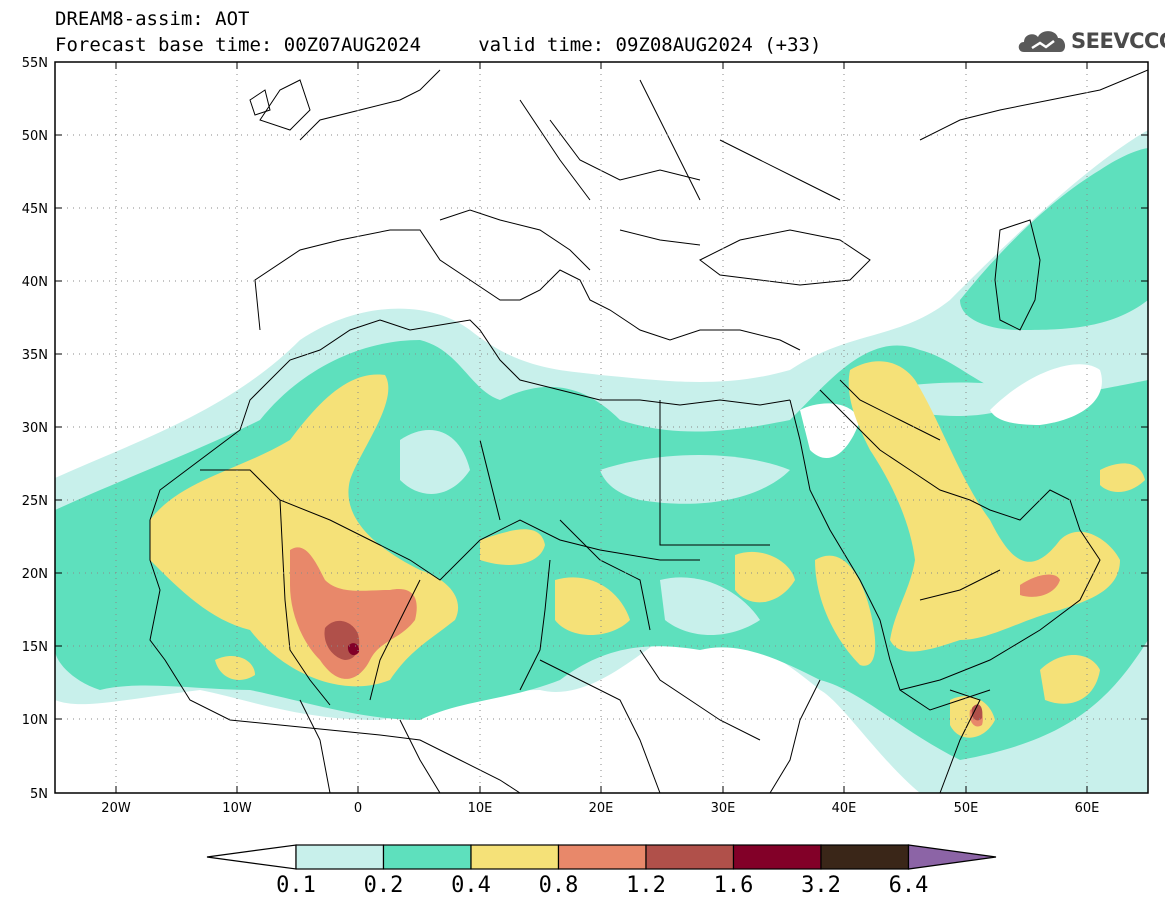 The height and width of the screenshot is (905, 1165). I want to click on lat-label: 25N, so click(35, 501).